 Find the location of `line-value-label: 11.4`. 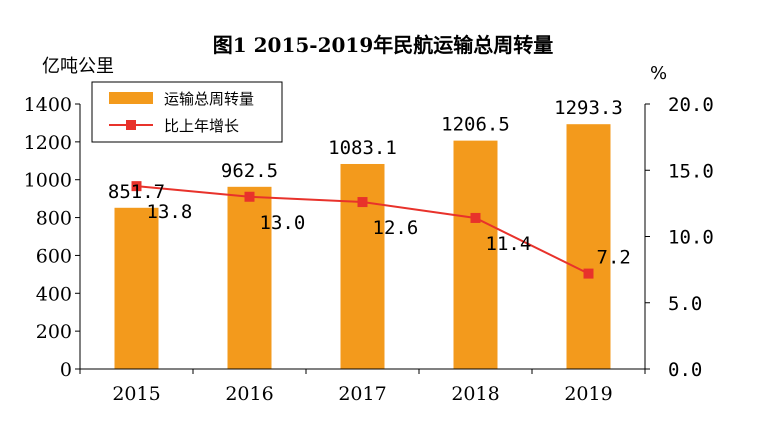

line-value-label: 11.4 is located at coordinates (509, 244).